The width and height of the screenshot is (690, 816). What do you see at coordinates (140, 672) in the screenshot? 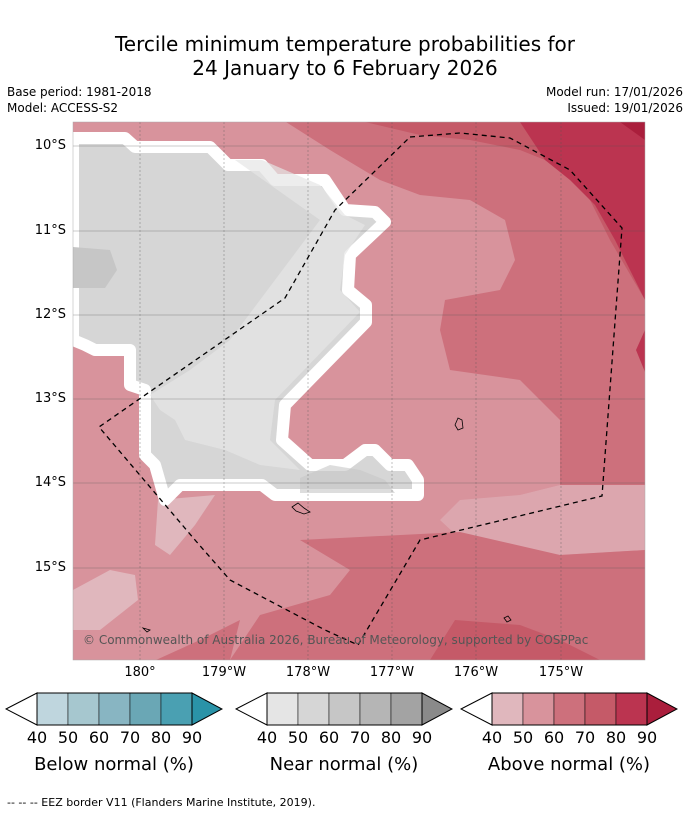
I see `lon-label-180: 180°` at bounding box center [140, 672].